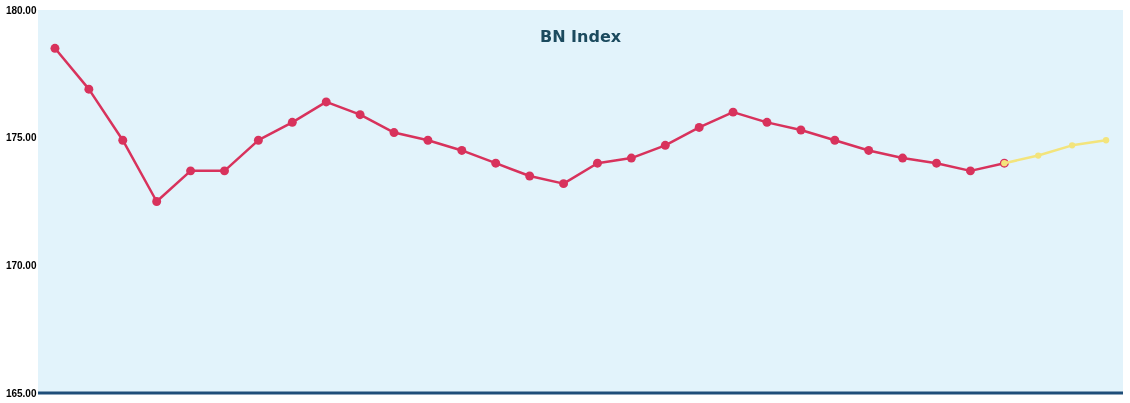 This screenshot has width=1130, height=403. What do you see at coordinates (21, 10) in the screenshot?
I see `y-tick-label: 180.00` at bounding box center [21, 10].